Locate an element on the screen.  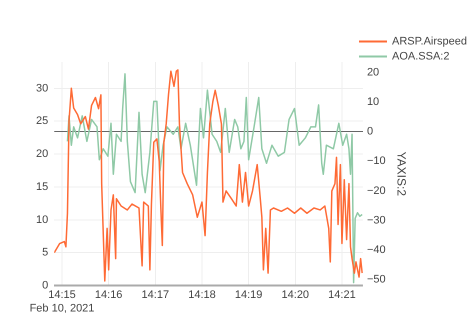
x-tick-label: 14:15 Feb 10, 2021 is located at coordinates (62, 301).